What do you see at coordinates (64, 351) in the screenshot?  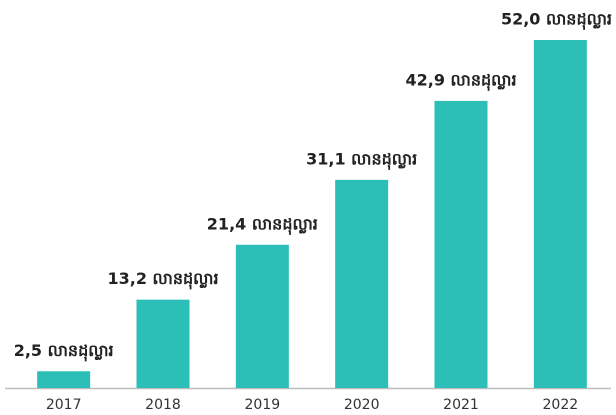 I see `value-label: 2,5 លានដុល្លារ` at bounding box center [64, 351].